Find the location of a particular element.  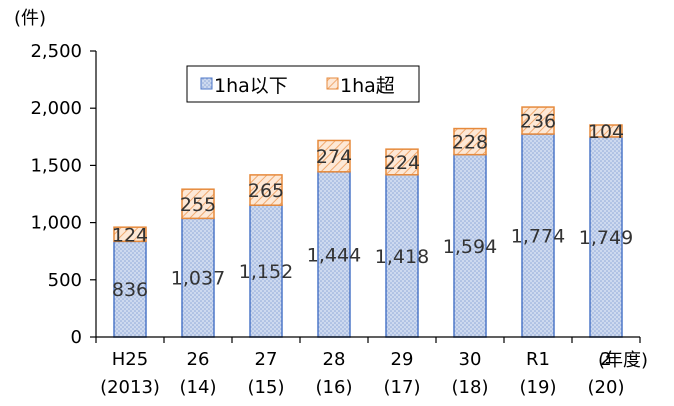

data-label-large: 228 is located at coordinates (470, 143).